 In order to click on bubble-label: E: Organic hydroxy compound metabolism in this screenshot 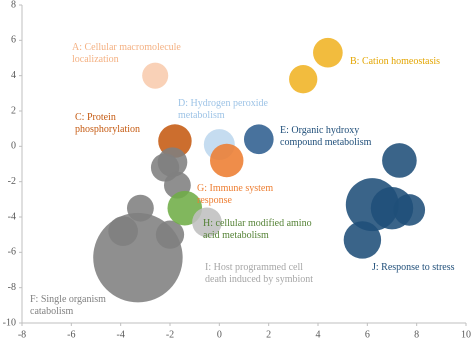, I will do `click(326, 136)`.